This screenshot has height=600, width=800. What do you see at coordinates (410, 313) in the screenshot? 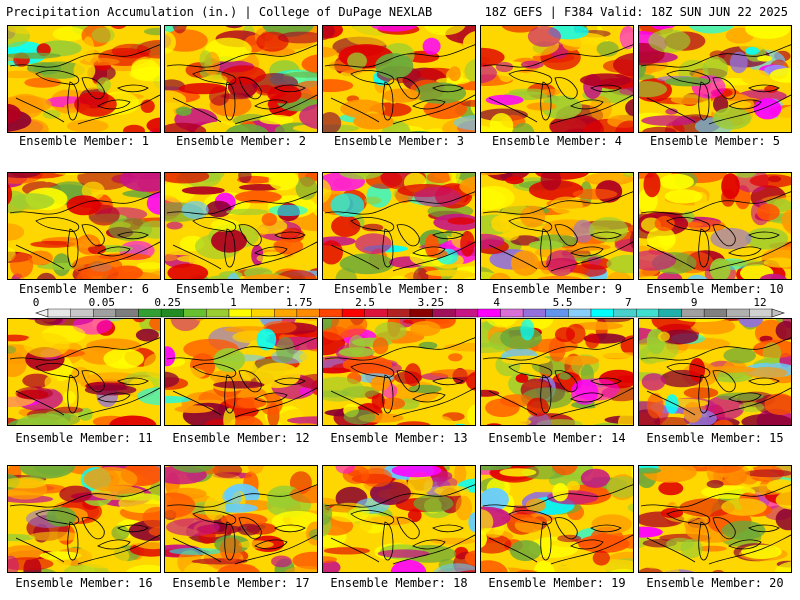
I see `colorbar-graphic` at bounding box center [410, 313].